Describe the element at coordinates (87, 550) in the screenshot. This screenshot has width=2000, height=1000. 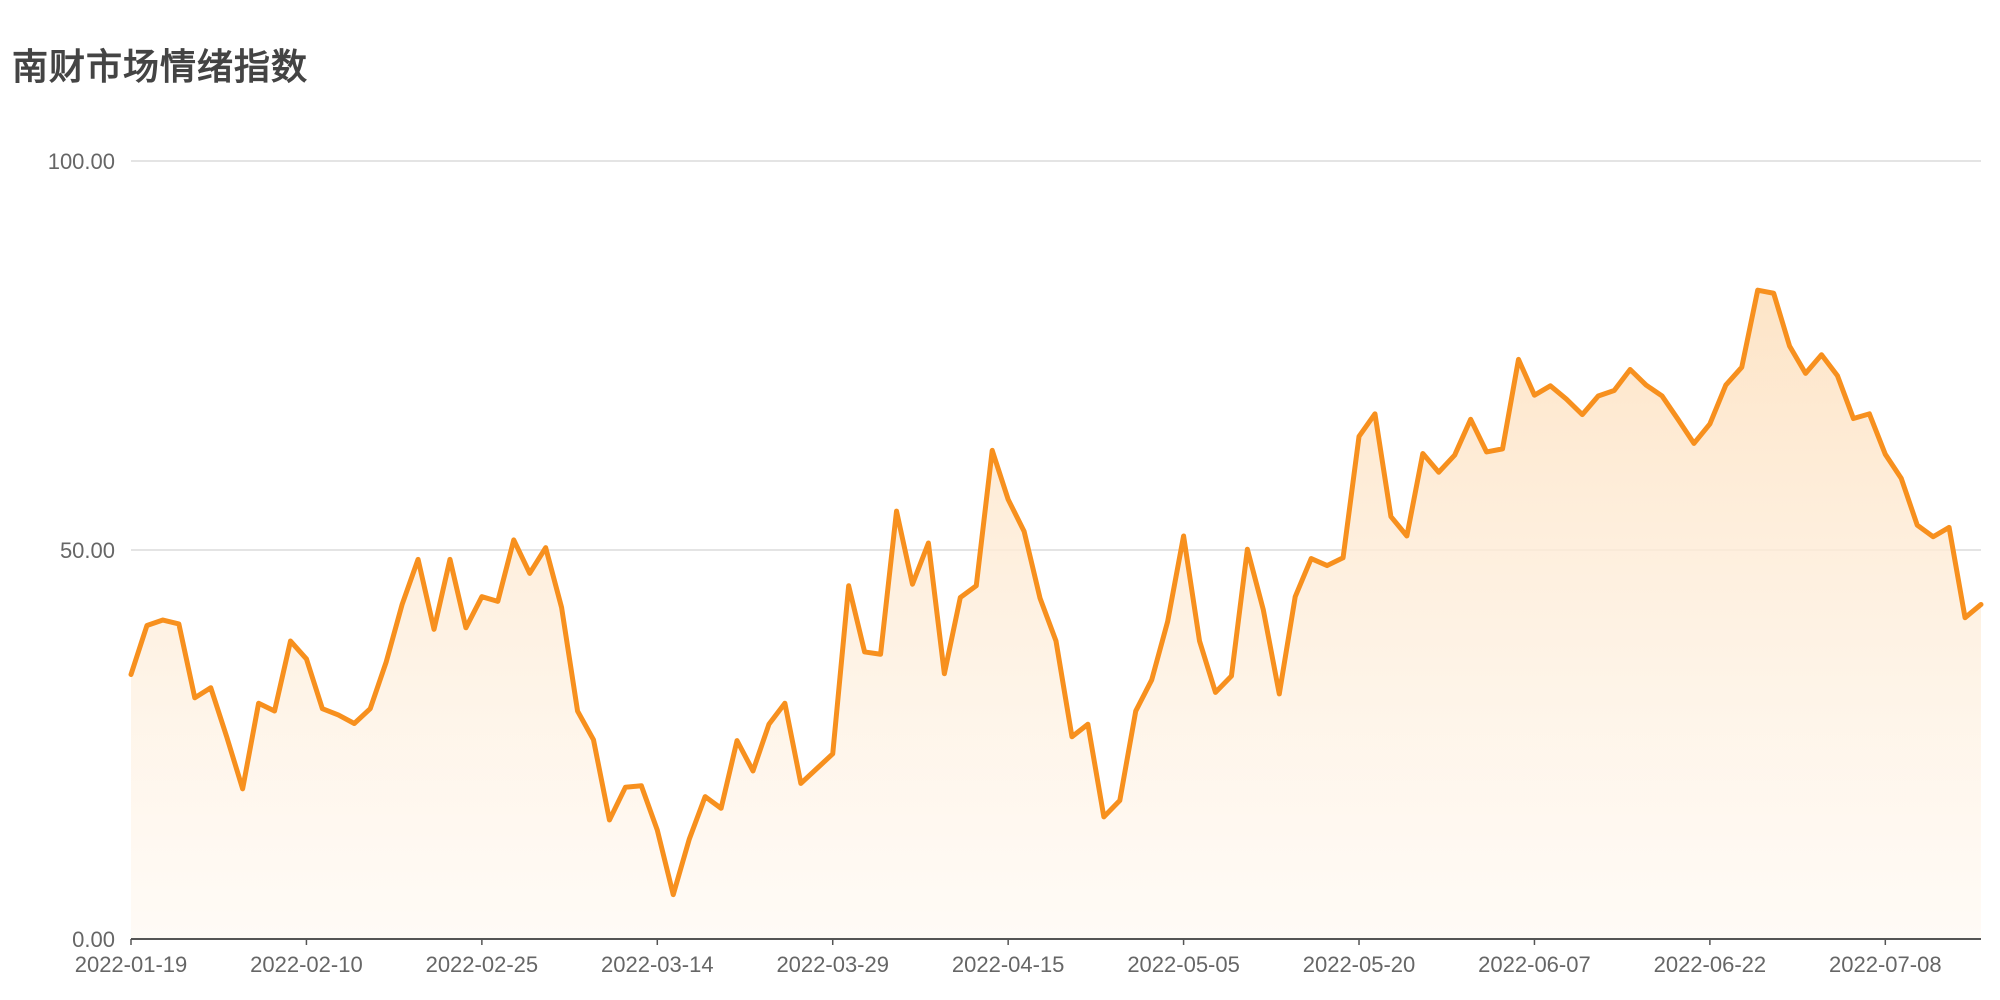
I see `y-tick-label: 50.00` at that location.